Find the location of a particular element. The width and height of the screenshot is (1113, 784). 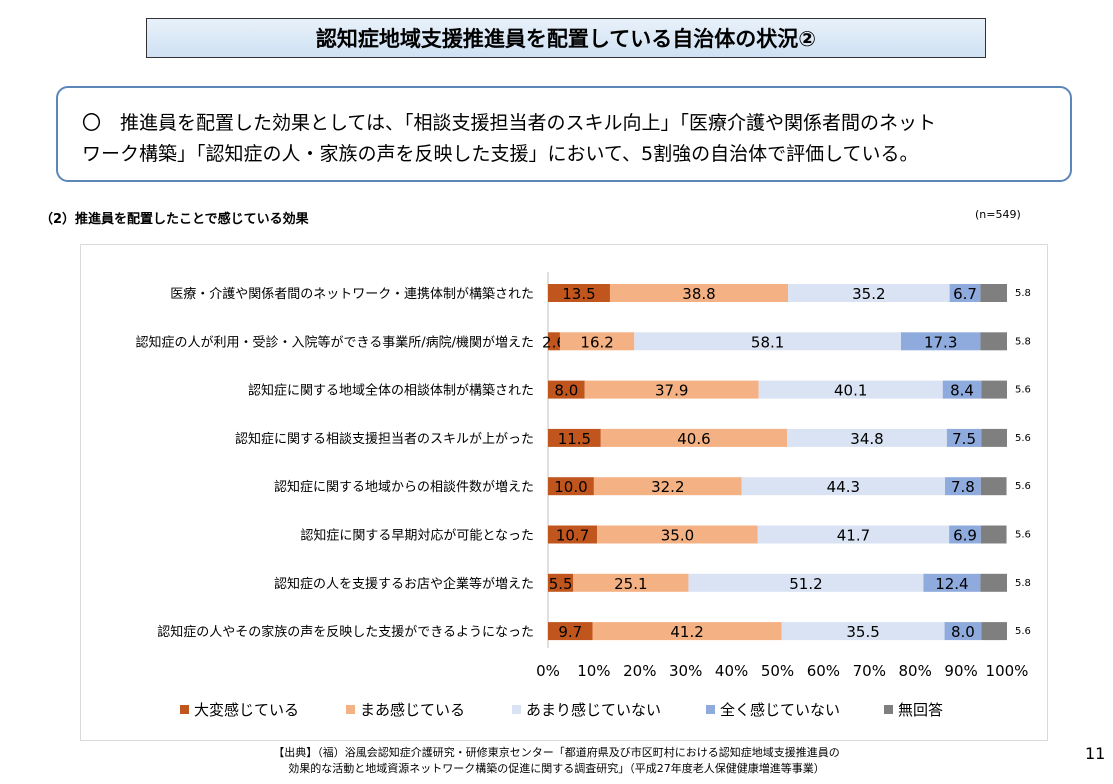

x-tick-label: 80% is located at coordinates (915, 671).